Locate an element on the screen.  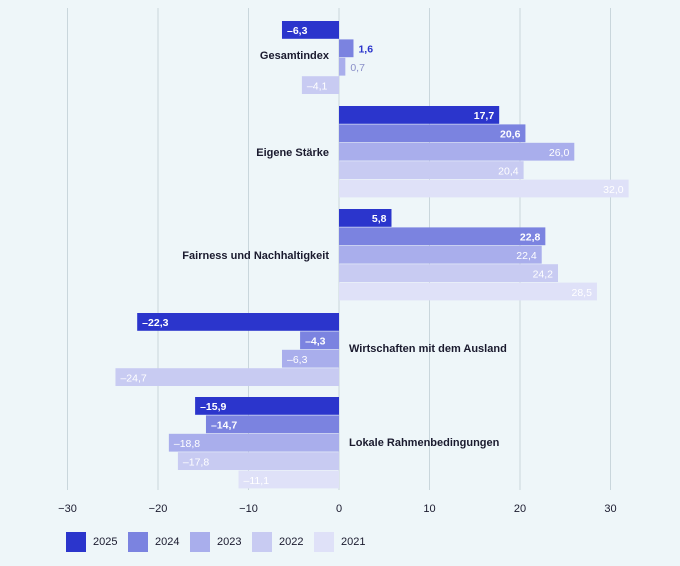
x-tick-label: 0 is located at coordinates (339, 509).